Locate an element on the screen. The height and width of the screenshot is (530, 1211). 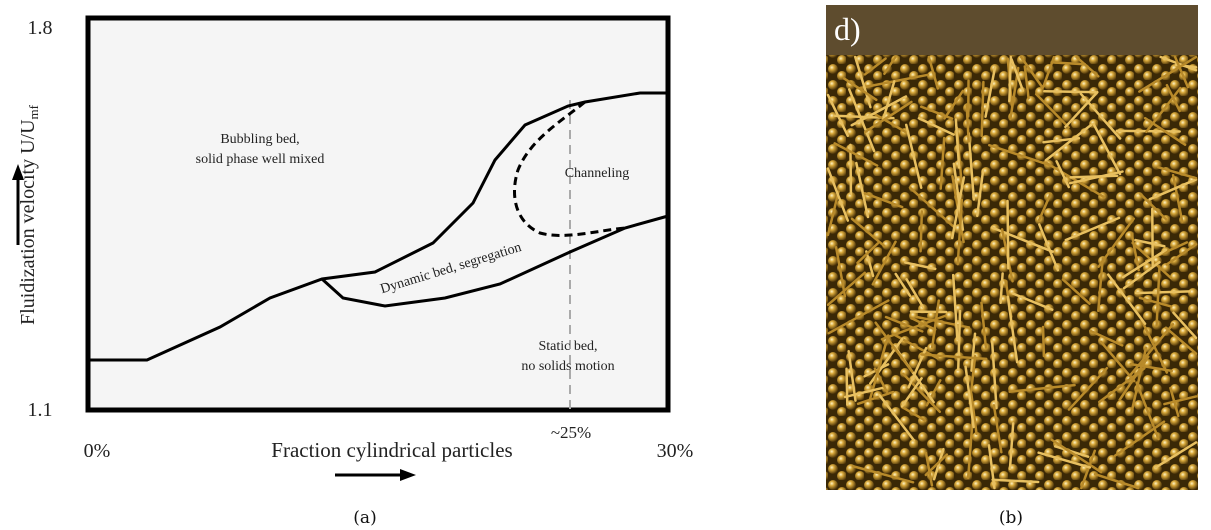
y-title: Fluidization velocity U/Umf is located at coordinates (29, 214).